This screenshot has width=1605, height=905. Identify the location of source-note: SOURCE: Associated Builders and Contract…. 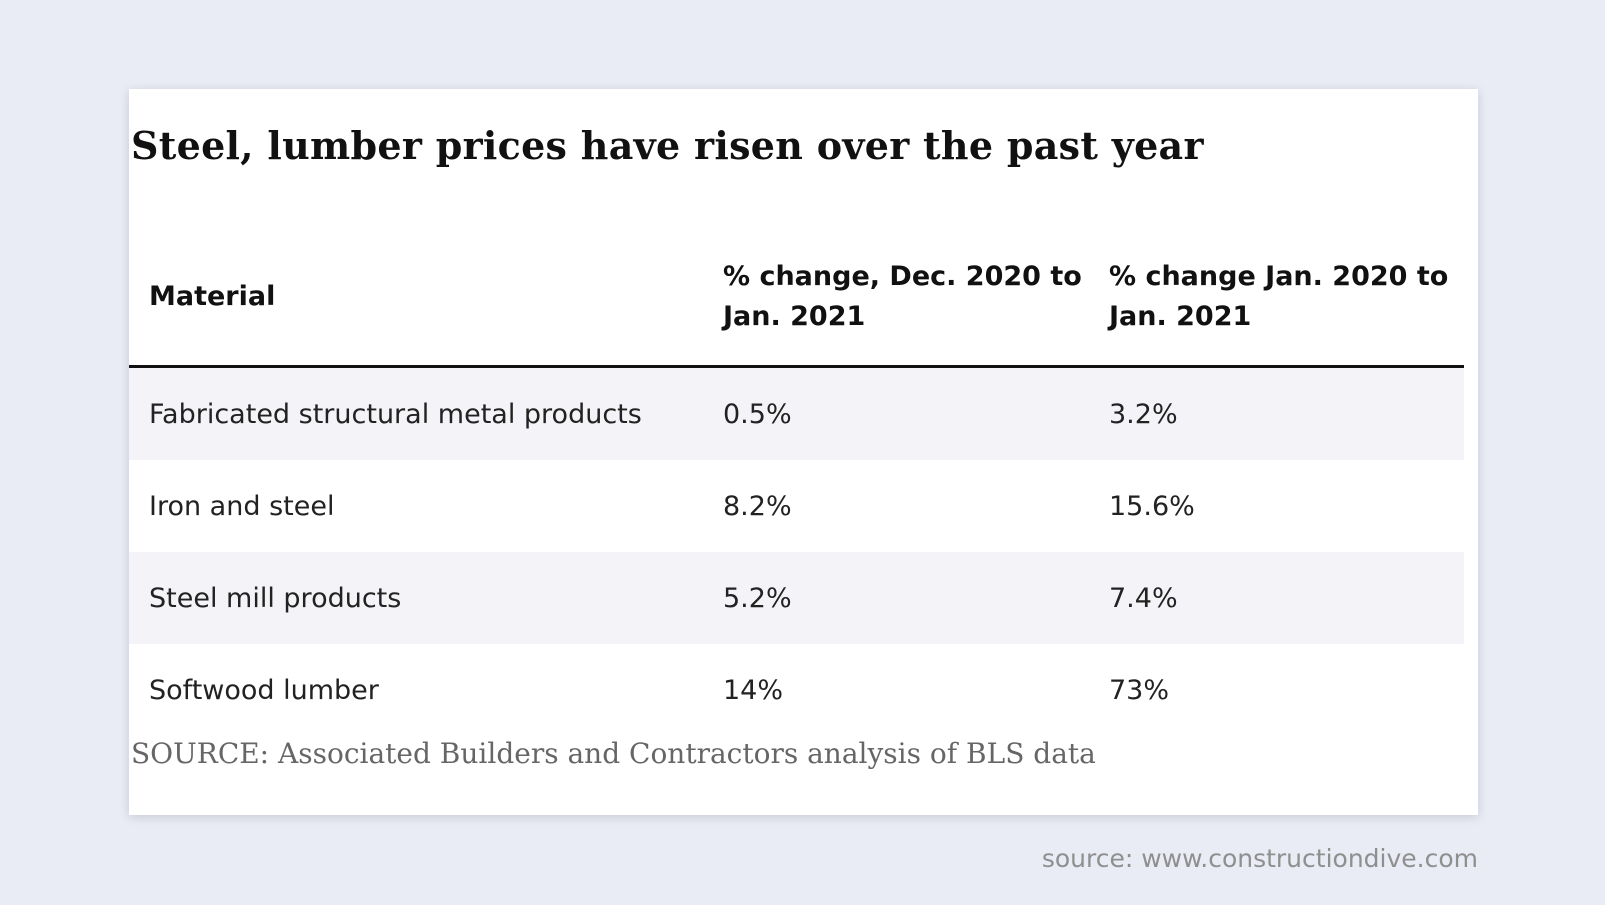
(613, 753).